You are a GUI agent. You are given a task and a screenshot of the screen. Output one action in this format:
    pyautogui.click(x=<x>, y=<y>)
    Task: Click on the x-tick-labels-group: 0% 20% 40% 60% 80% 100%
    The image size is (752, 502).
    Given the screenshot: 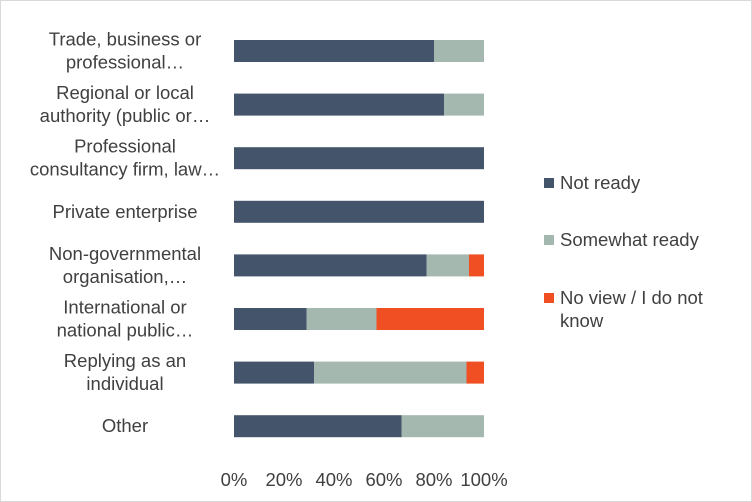 What is the action you would take?
    pyautogui.click(x=364, y=479)
    